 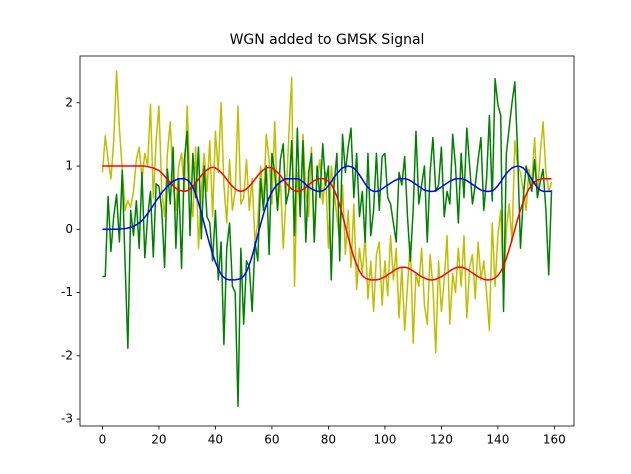 I want to click on y-tick-label: -2, so click(x=67, y=355).